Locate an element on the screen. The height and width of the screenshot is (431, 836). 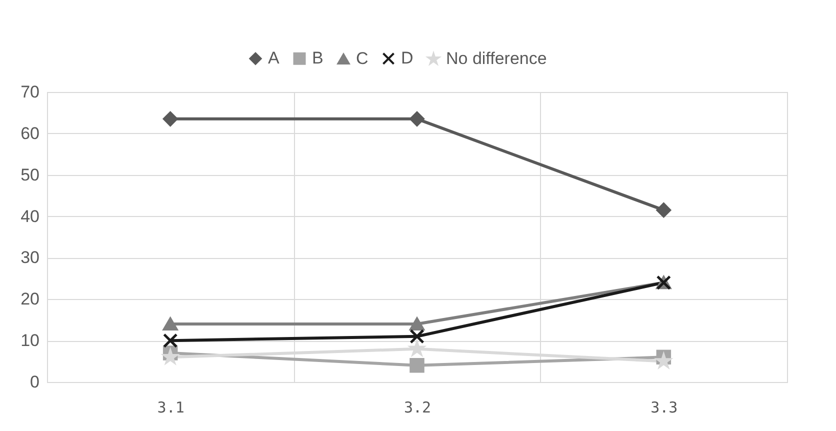
y-tick-label: 40 is located at coordinates (30, 216).